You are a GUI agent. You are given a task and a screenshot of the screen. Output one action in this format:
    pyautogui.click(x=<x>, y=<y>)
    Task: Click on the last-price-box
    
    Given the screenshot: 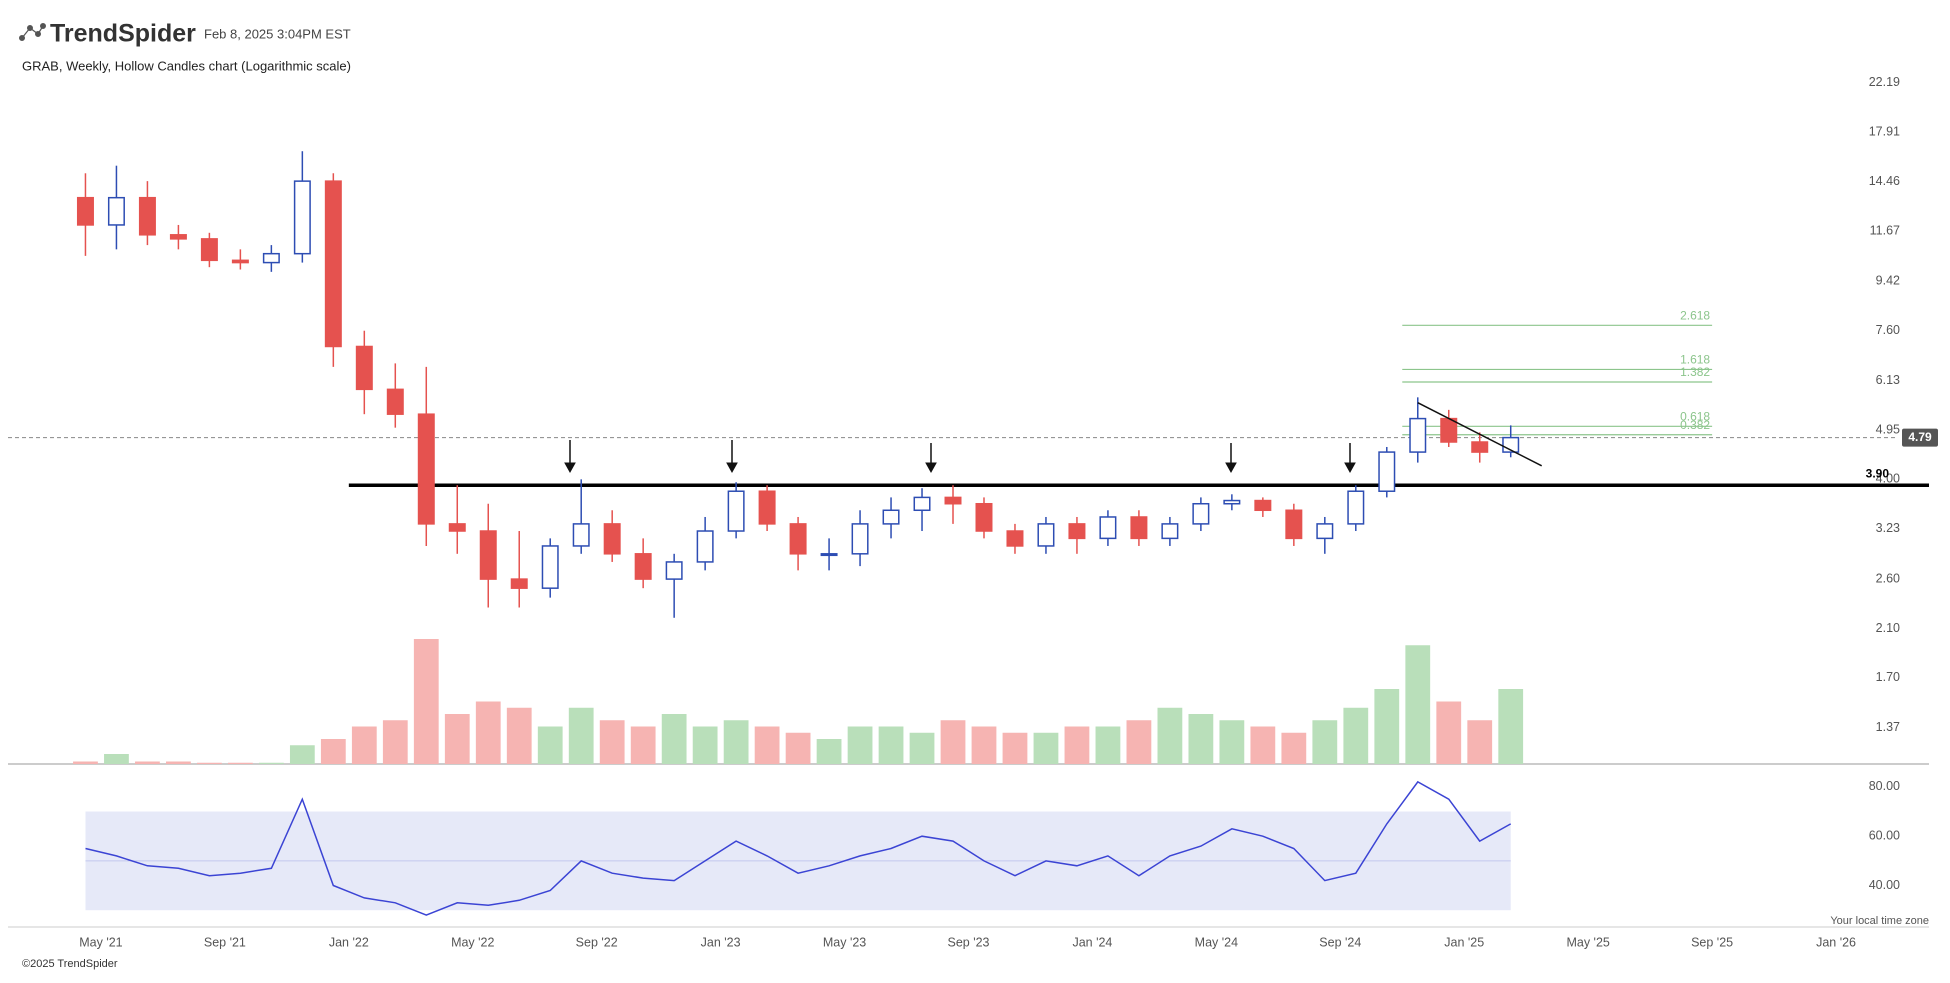 What is the action you would take?
    pyautogui.click(x=1920, y=437)
    